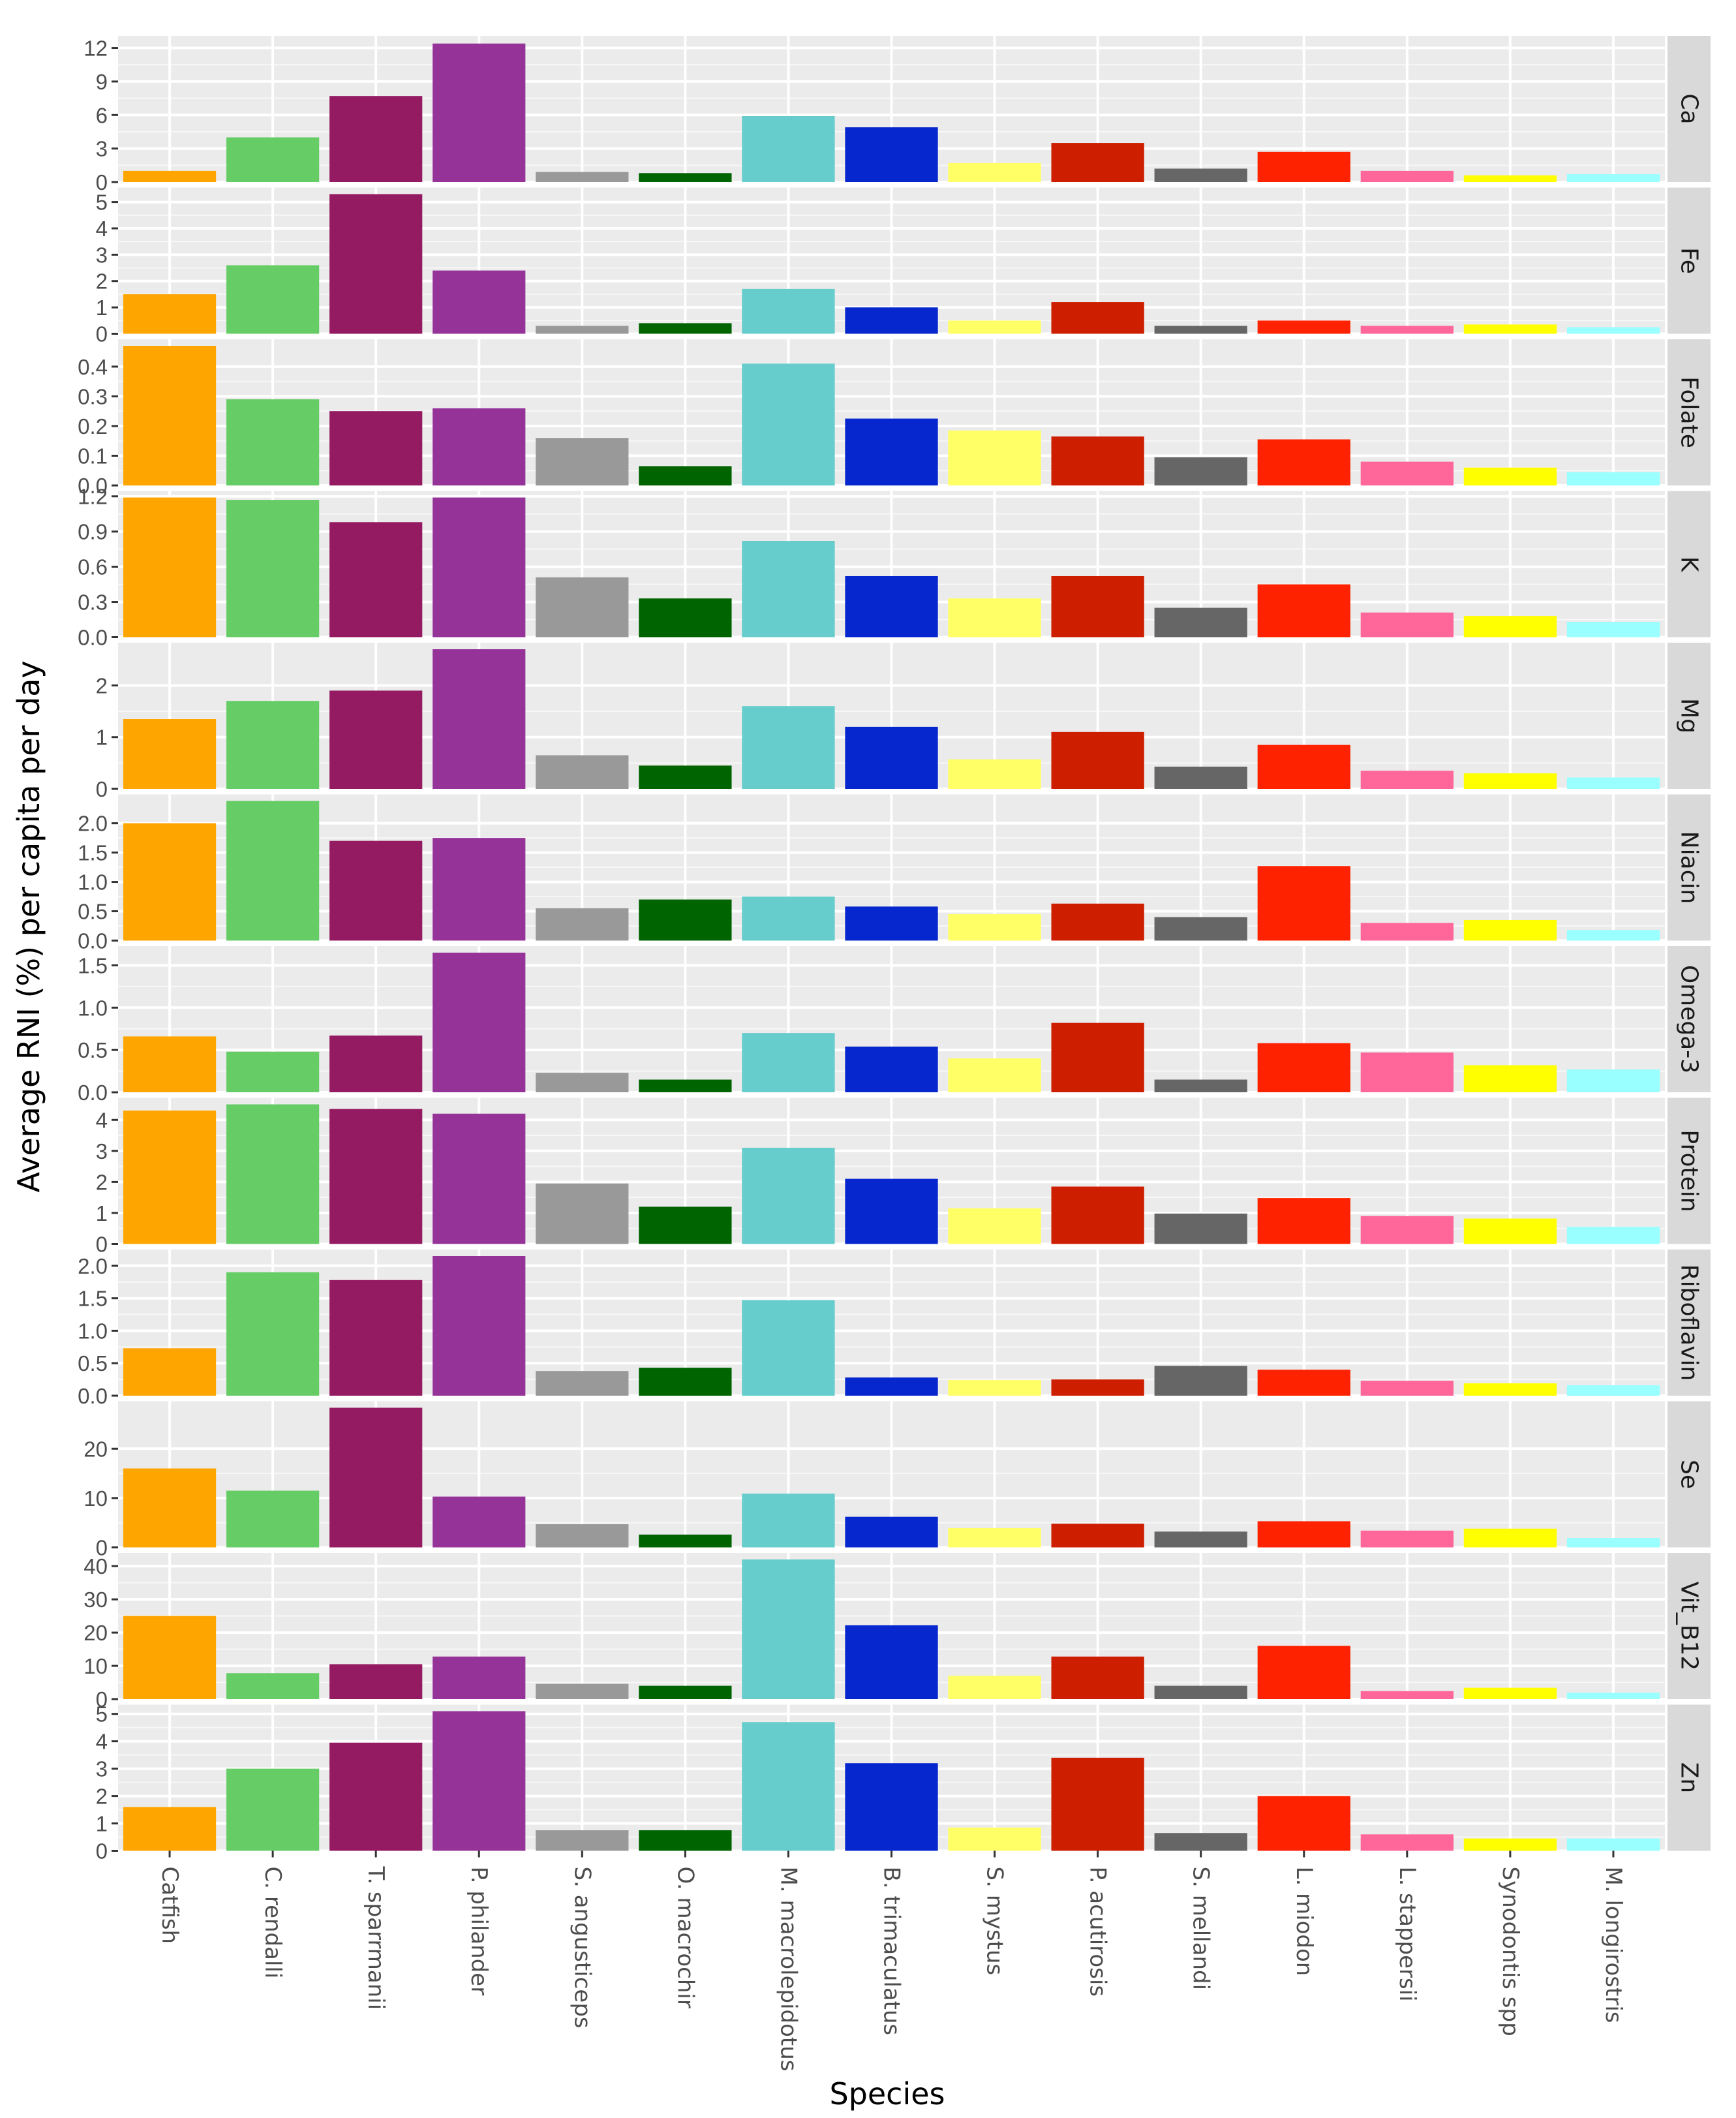  Describe the element at coordinates (897, 115) in the screenshot. I see `facet-ca: 0 3 6 9 12 Ca` at that location.